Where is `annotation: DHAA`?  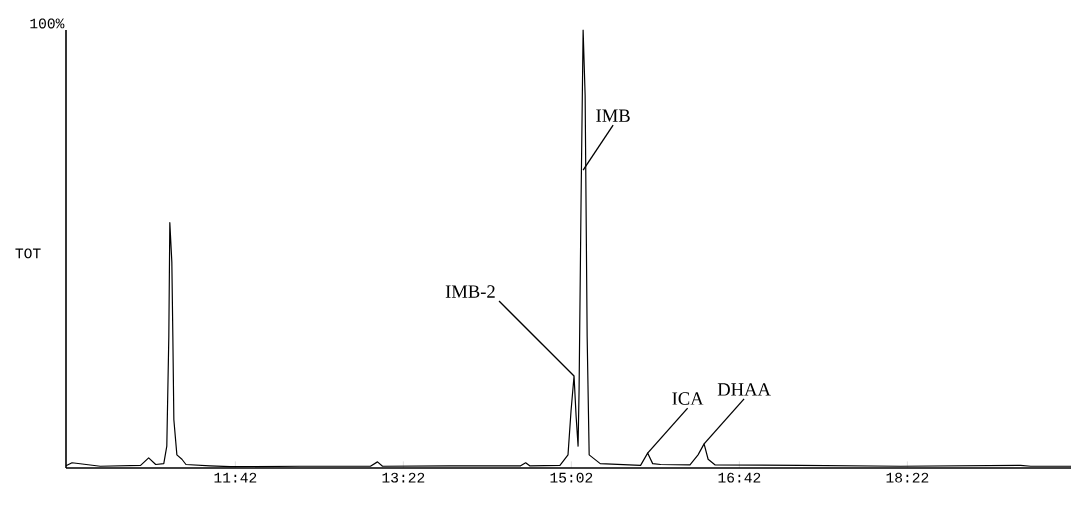
annotation: DHAA is located at coordinates (744, 389).